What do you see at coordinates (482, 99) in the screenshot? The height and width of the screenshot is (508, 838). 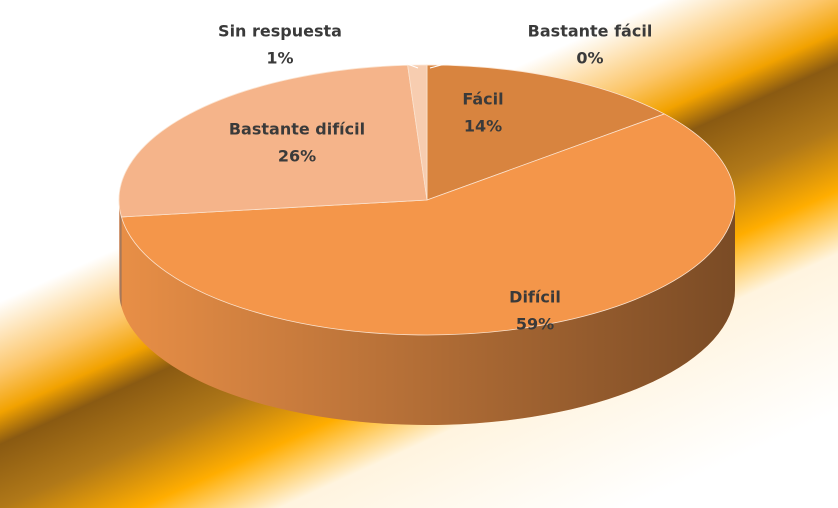 I see `category-label: Fácil` at bounding box center [482, 99].